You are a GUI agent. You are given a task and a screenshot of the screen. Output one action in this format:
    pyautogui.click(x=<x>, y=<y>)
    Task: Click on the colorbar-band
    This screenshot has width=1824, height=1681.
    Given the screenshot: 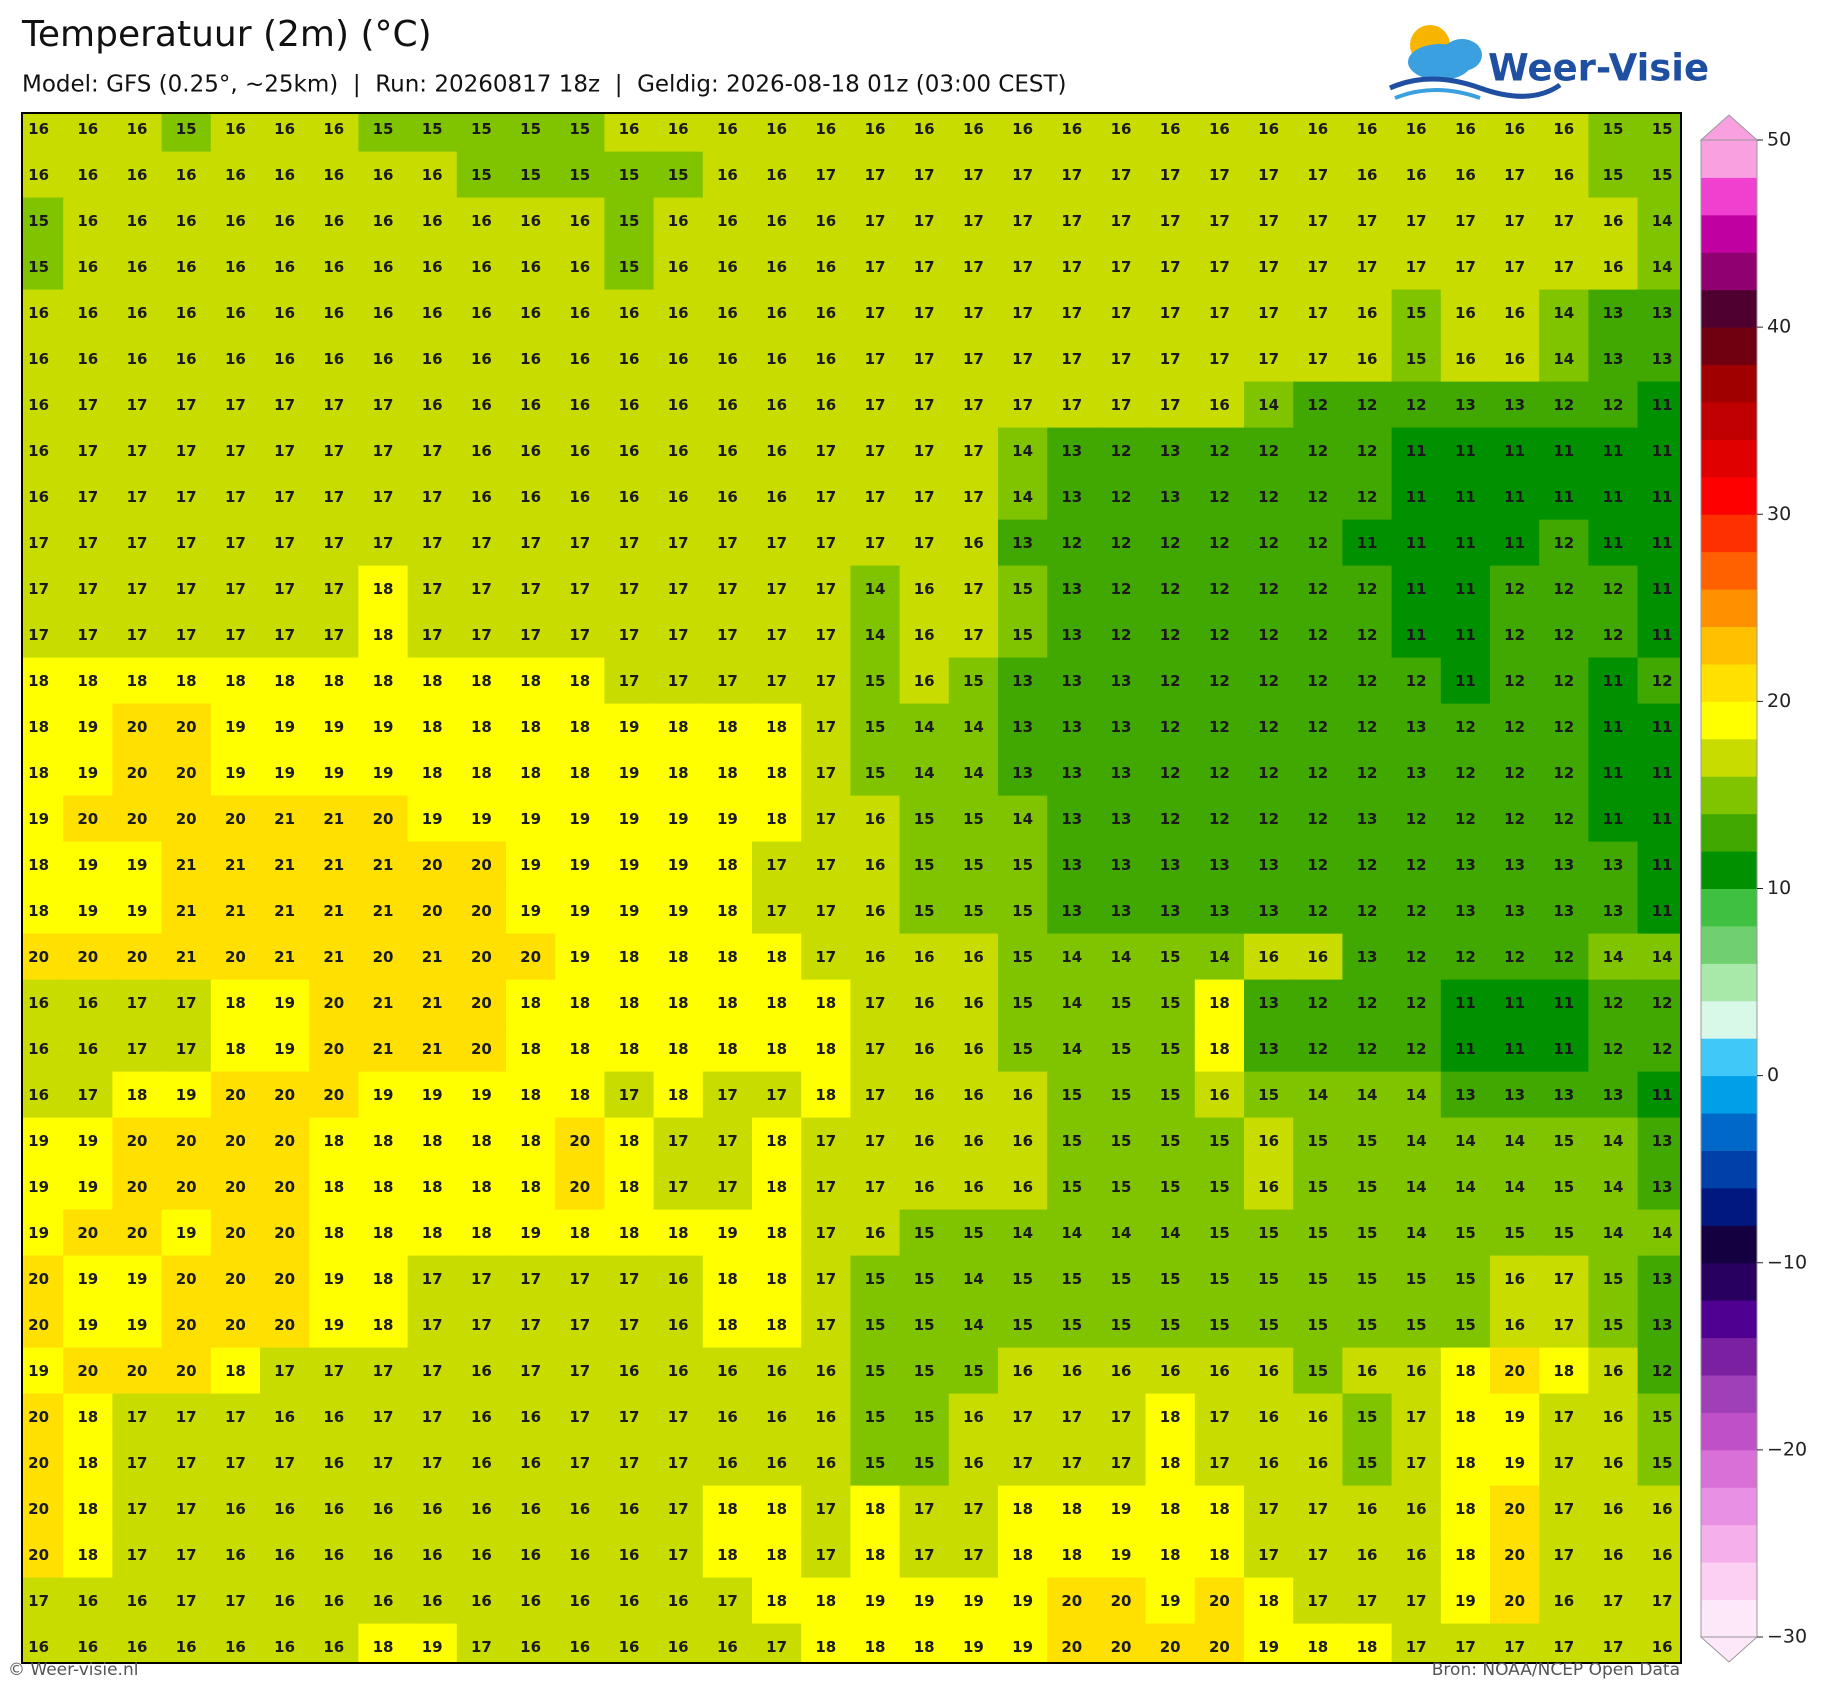 What is the action you would take?
    pyautogui.click(x=1729, y=533)
    